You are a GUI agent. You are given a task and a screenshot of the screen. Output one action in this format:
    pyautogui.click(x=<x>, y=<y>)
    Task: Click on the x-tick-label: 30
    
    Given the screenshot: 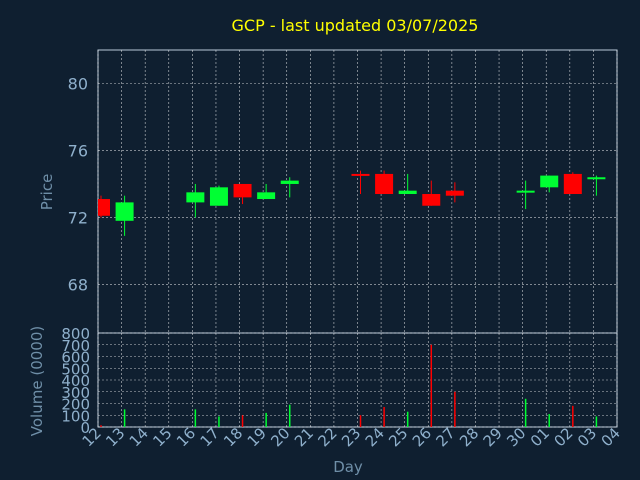 What is the action you would take?
    pyautogui.click(x=516, y=437)
    